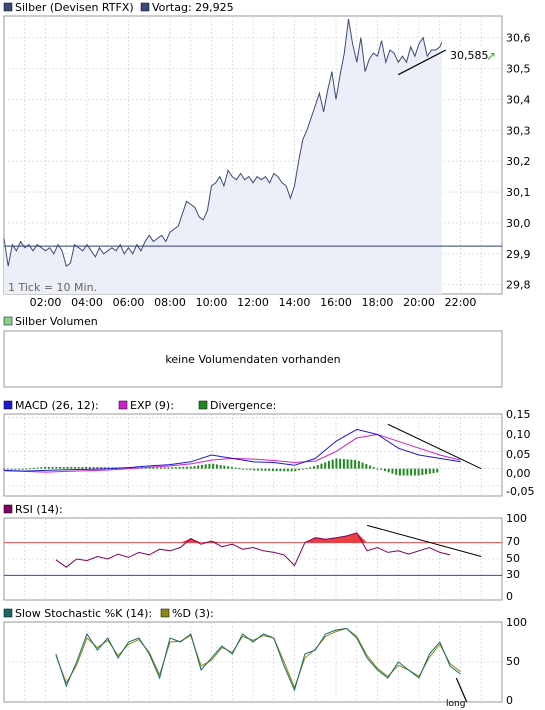  I want to click on rsi-trendline, so click(424, 541).